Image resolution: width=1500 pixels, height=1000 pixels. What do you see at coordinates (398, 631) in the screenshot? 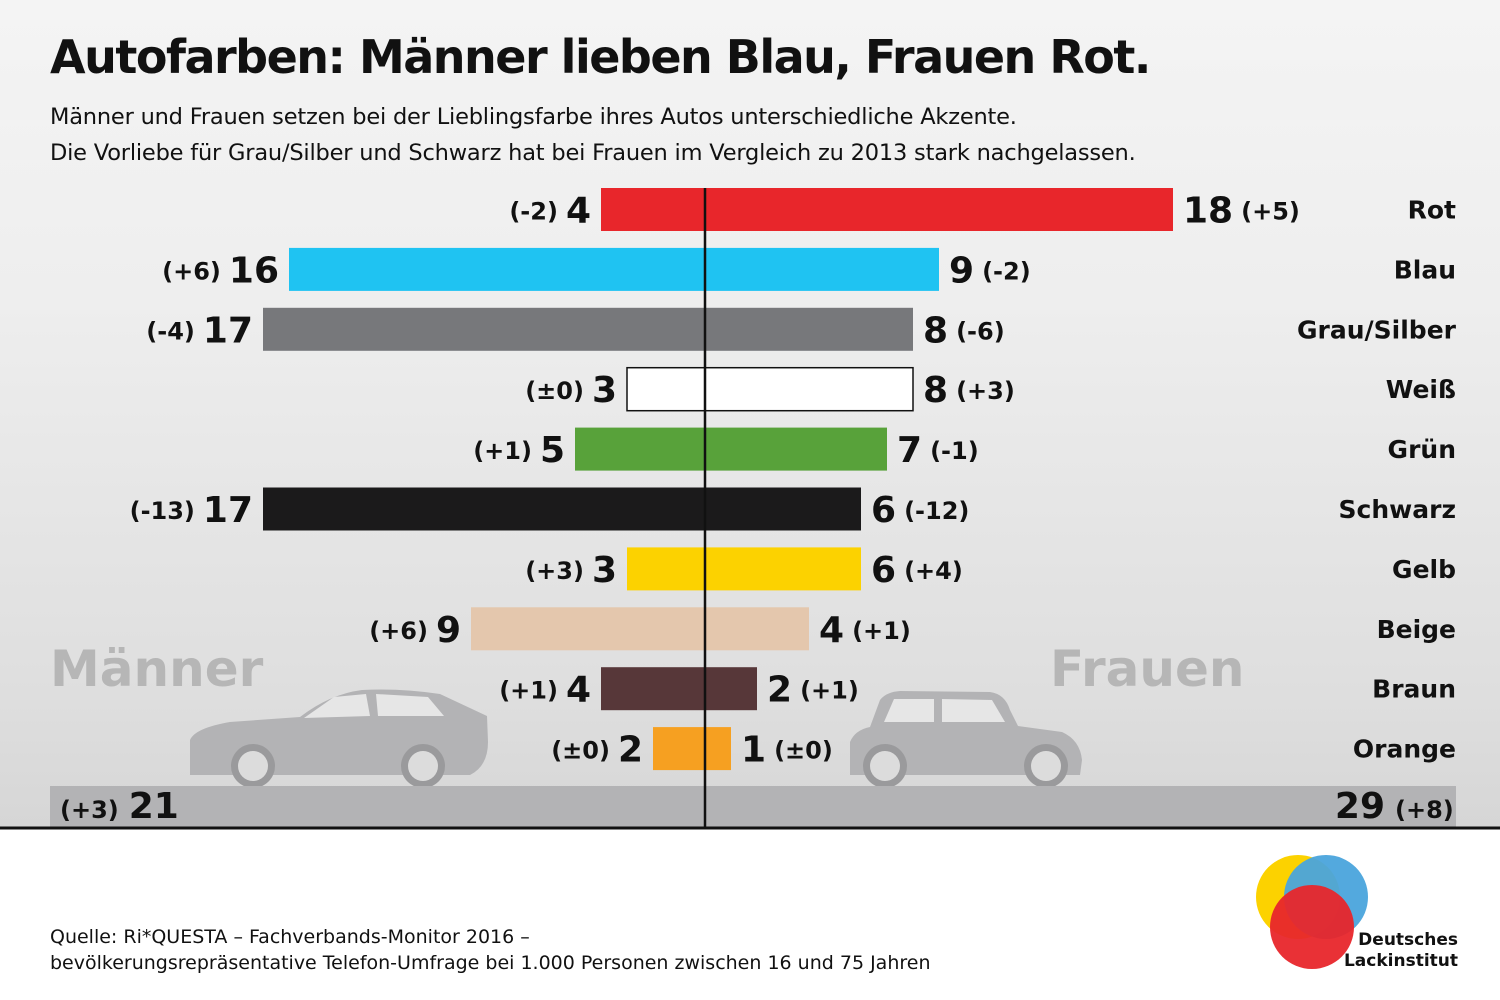
I see `change-label-maenner-7: (+6)` at bounding box center [398, 631].